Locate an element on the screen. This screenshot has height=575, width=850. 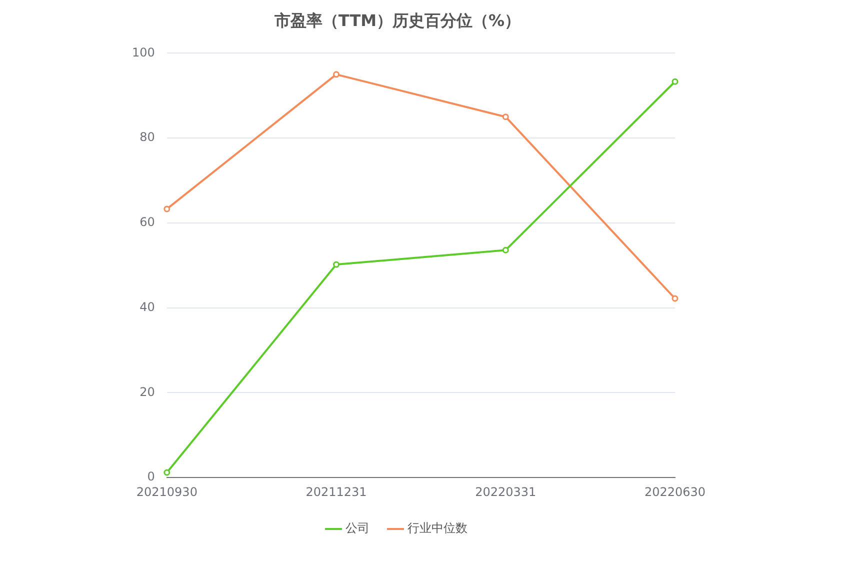
y-tick-label: 0 is located at coordinates (151, 477).